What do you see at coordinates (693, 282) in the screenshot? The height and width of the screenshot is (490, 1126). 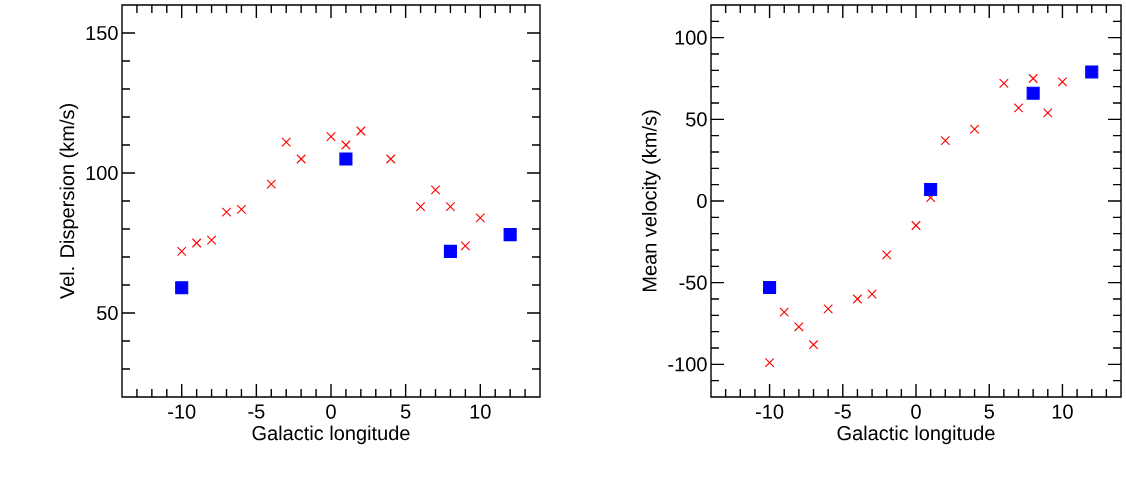 I see `y-tick-label: -50` at bounding box center [693, 282].